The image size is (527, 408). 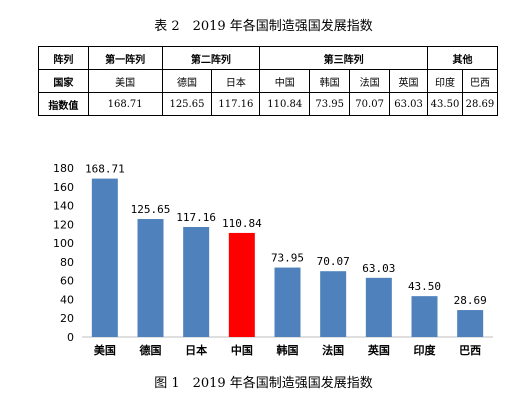 What do you see at coordinates (263, 26) in the screenshot?
I see `table-title: 表 2 2019 年各国制造强国发展指数` at bounding box center [263, 26].